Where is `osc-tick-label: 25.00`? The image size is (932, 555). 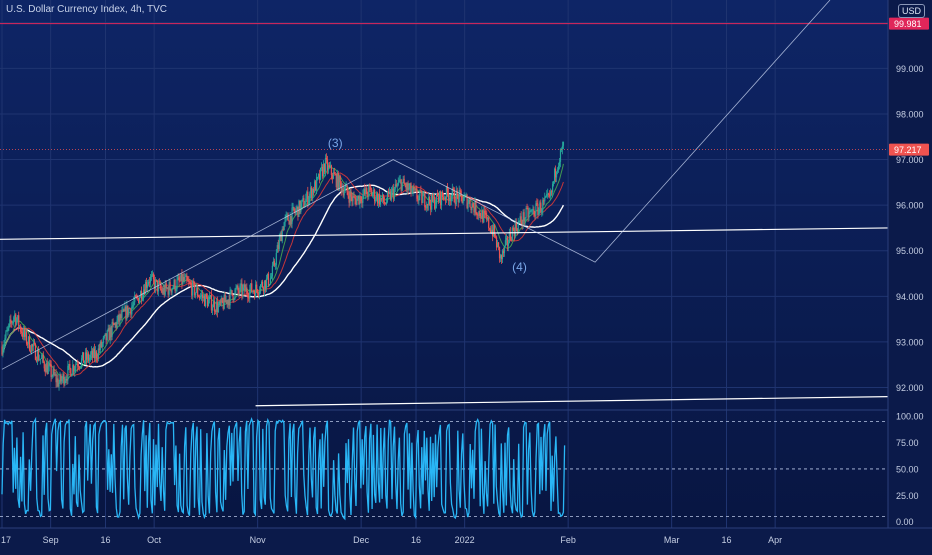
osc-tick-label: 25.00 is located at coordinates (907, 496).